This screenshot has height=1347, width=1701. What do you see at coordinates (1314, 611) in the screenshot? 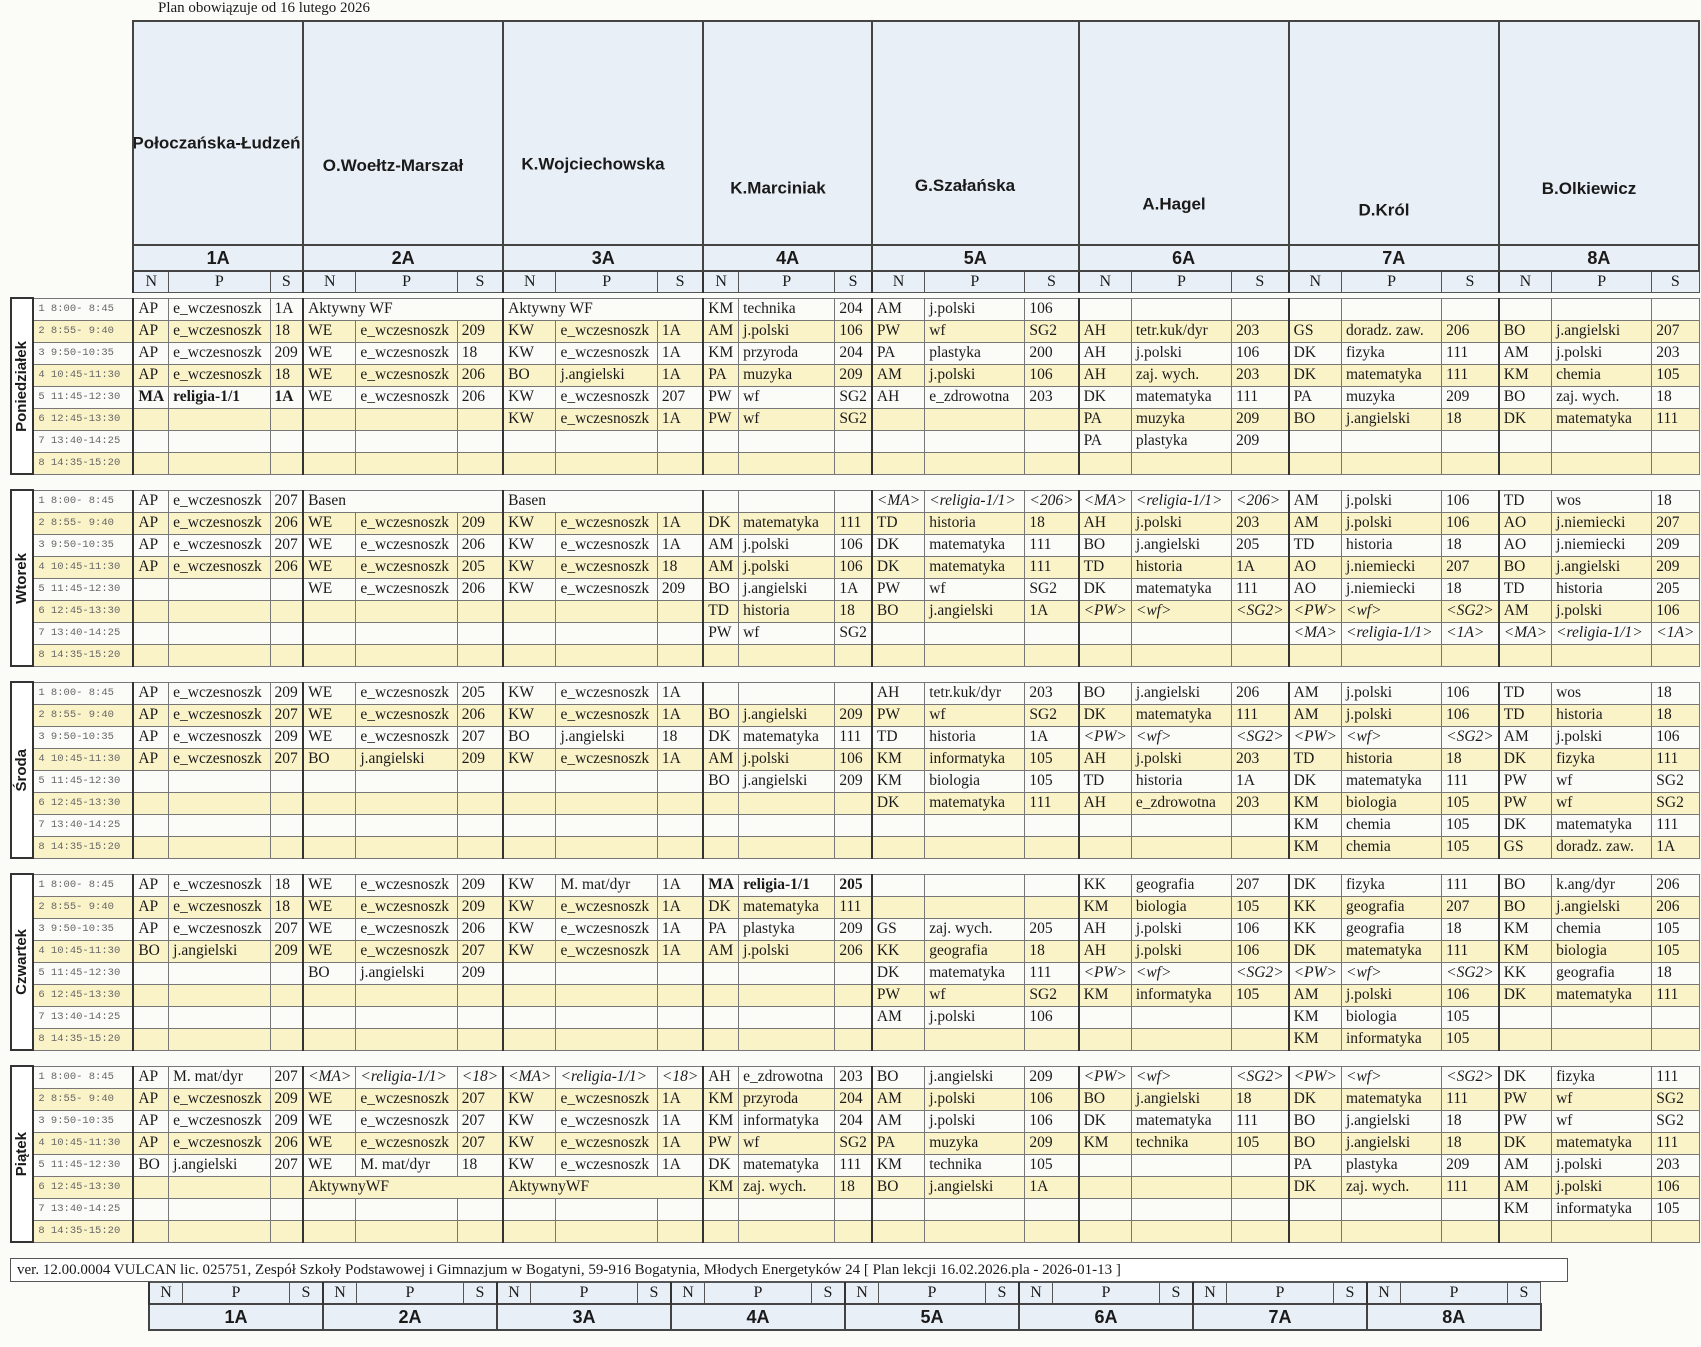
I see `teacher-code-cell: <PW>` at bounding box center [1314, 611].